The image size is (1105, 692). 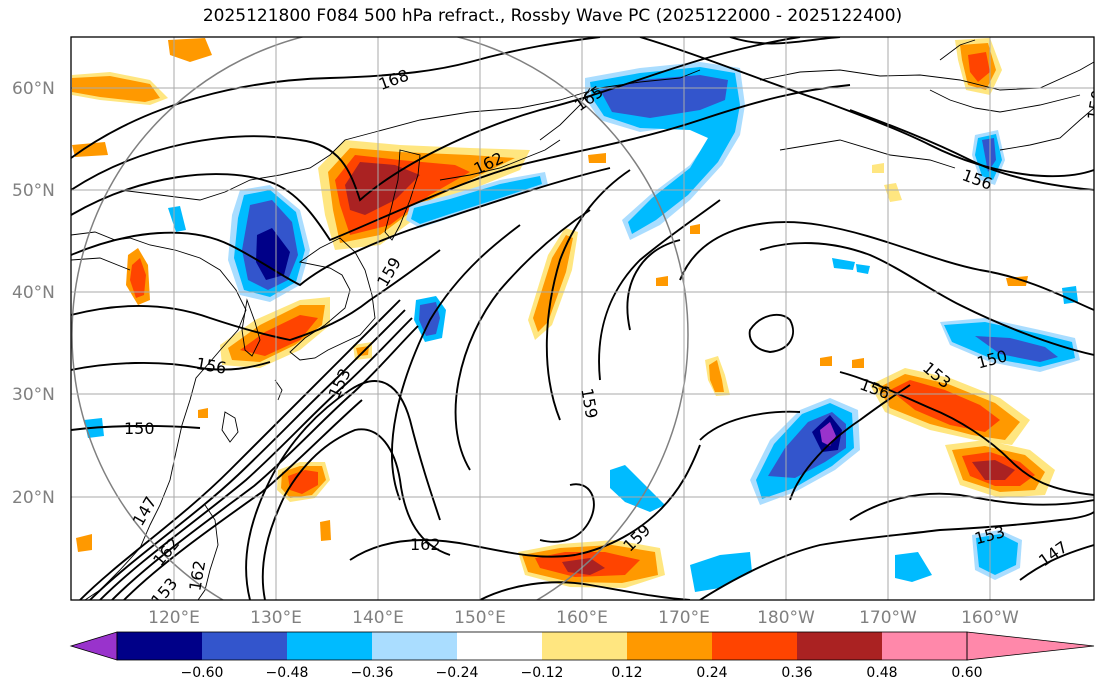 I want to click on lat-label: 60°N, so click(x=33, y=89).